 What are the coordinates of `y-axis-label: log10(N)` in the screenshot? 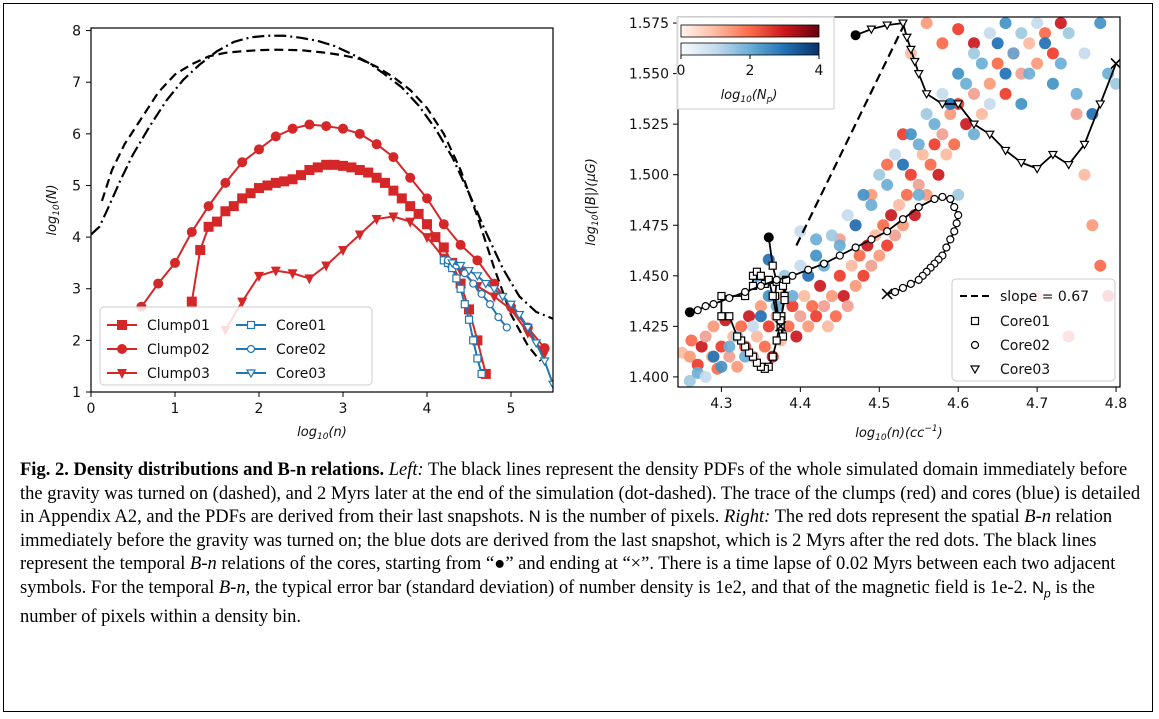 It's located at (53, 209).